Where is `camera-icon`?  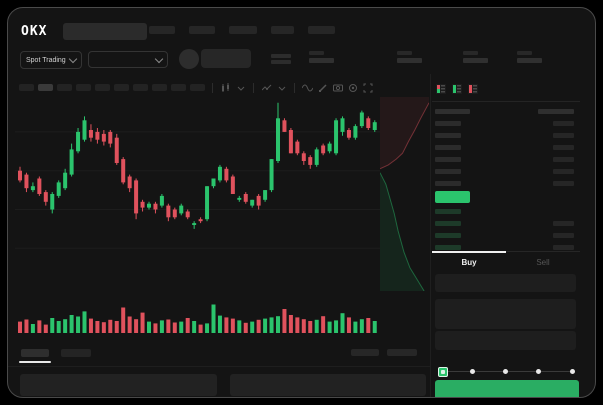 camera-icon is located at coordinates (337, 87).